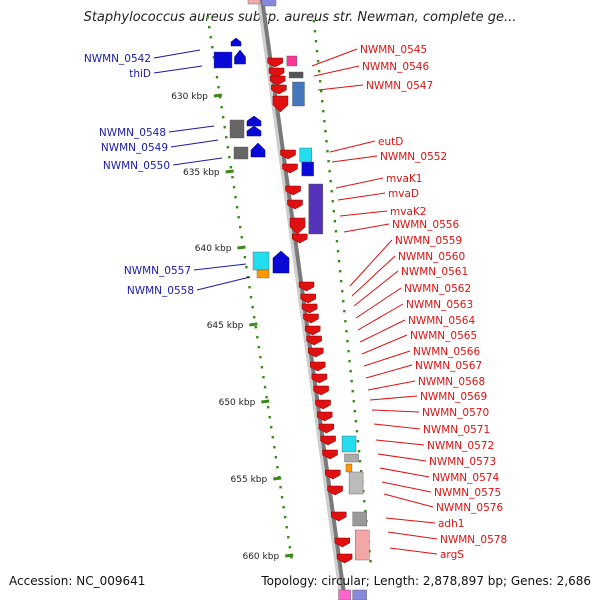 Image resolution: width=600 pixels, height=600 pixels. I want to click on gene-label: NWMN_0573, so click(462, 462).